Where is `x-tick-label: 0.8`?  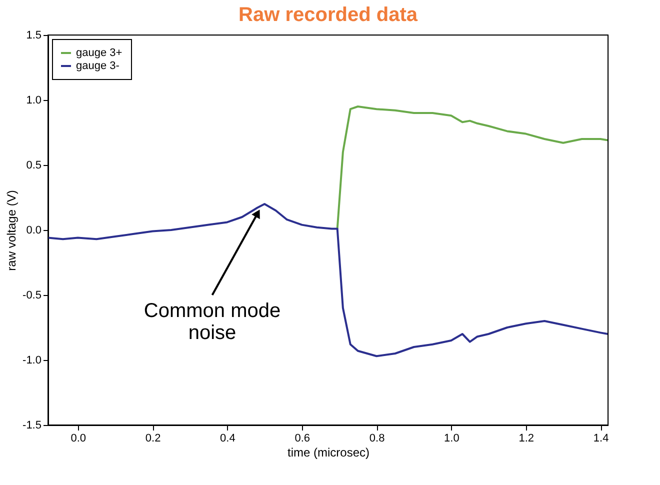 x-tick-label: 0.8 is located at coordinates (377, 438).